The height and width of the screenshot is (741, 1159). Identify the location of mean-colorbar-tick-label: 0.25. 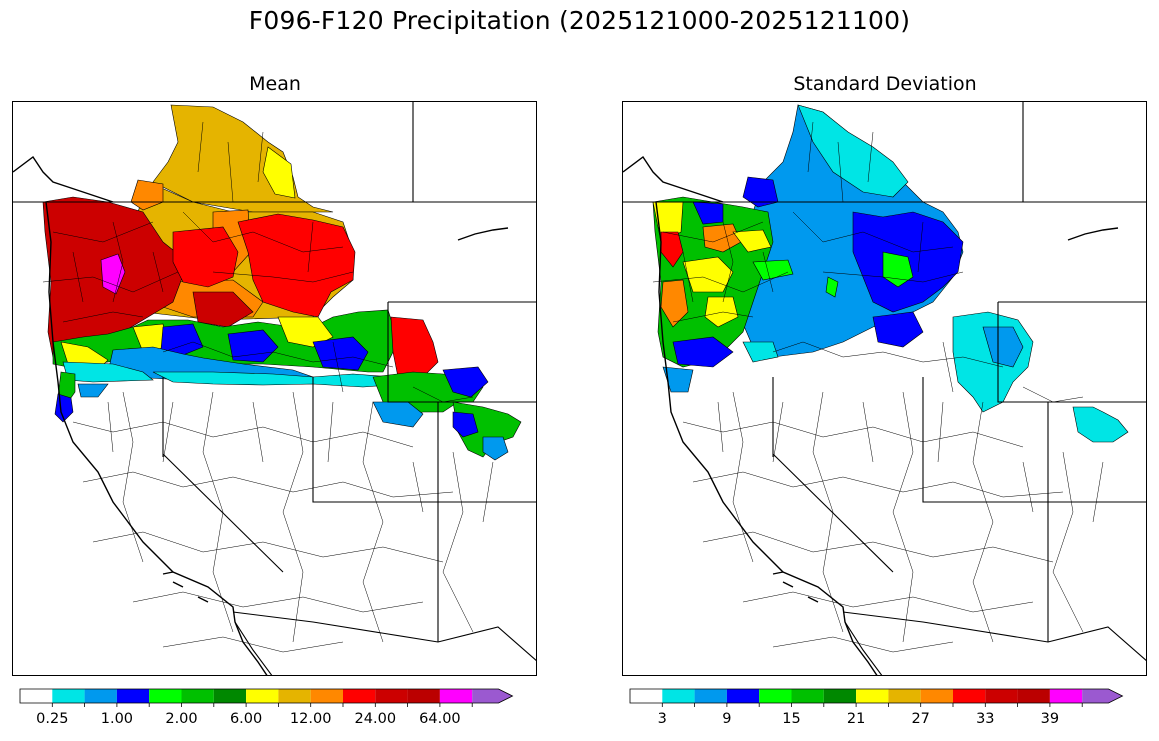
(52, 719).